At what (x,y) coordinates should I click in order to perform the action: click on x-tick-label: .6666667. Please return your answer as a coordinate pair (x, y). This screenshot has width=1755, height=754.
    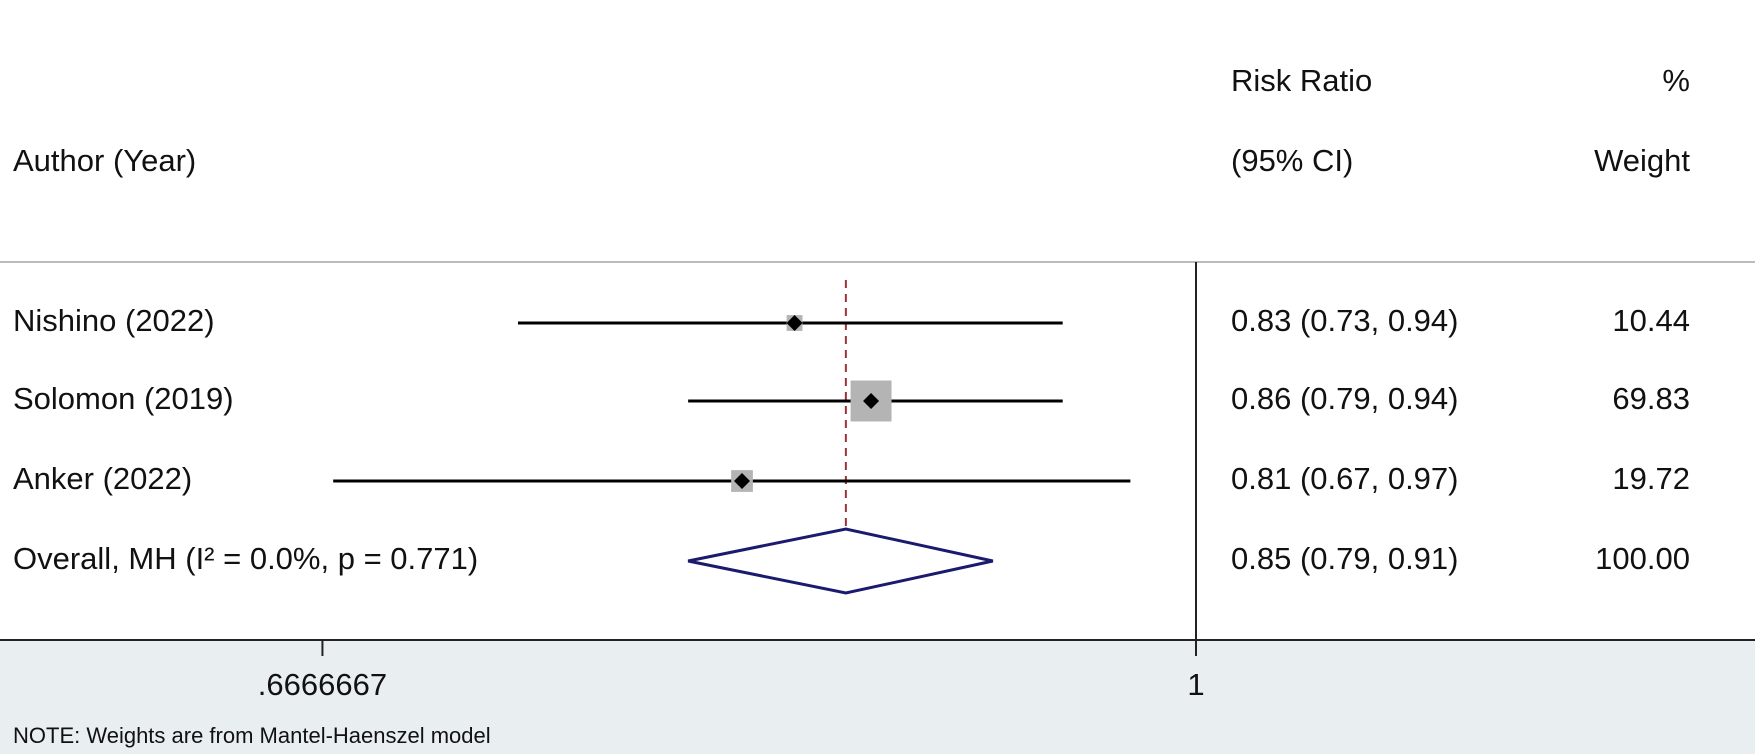
    Looking at the image, I should click on (322, 684).